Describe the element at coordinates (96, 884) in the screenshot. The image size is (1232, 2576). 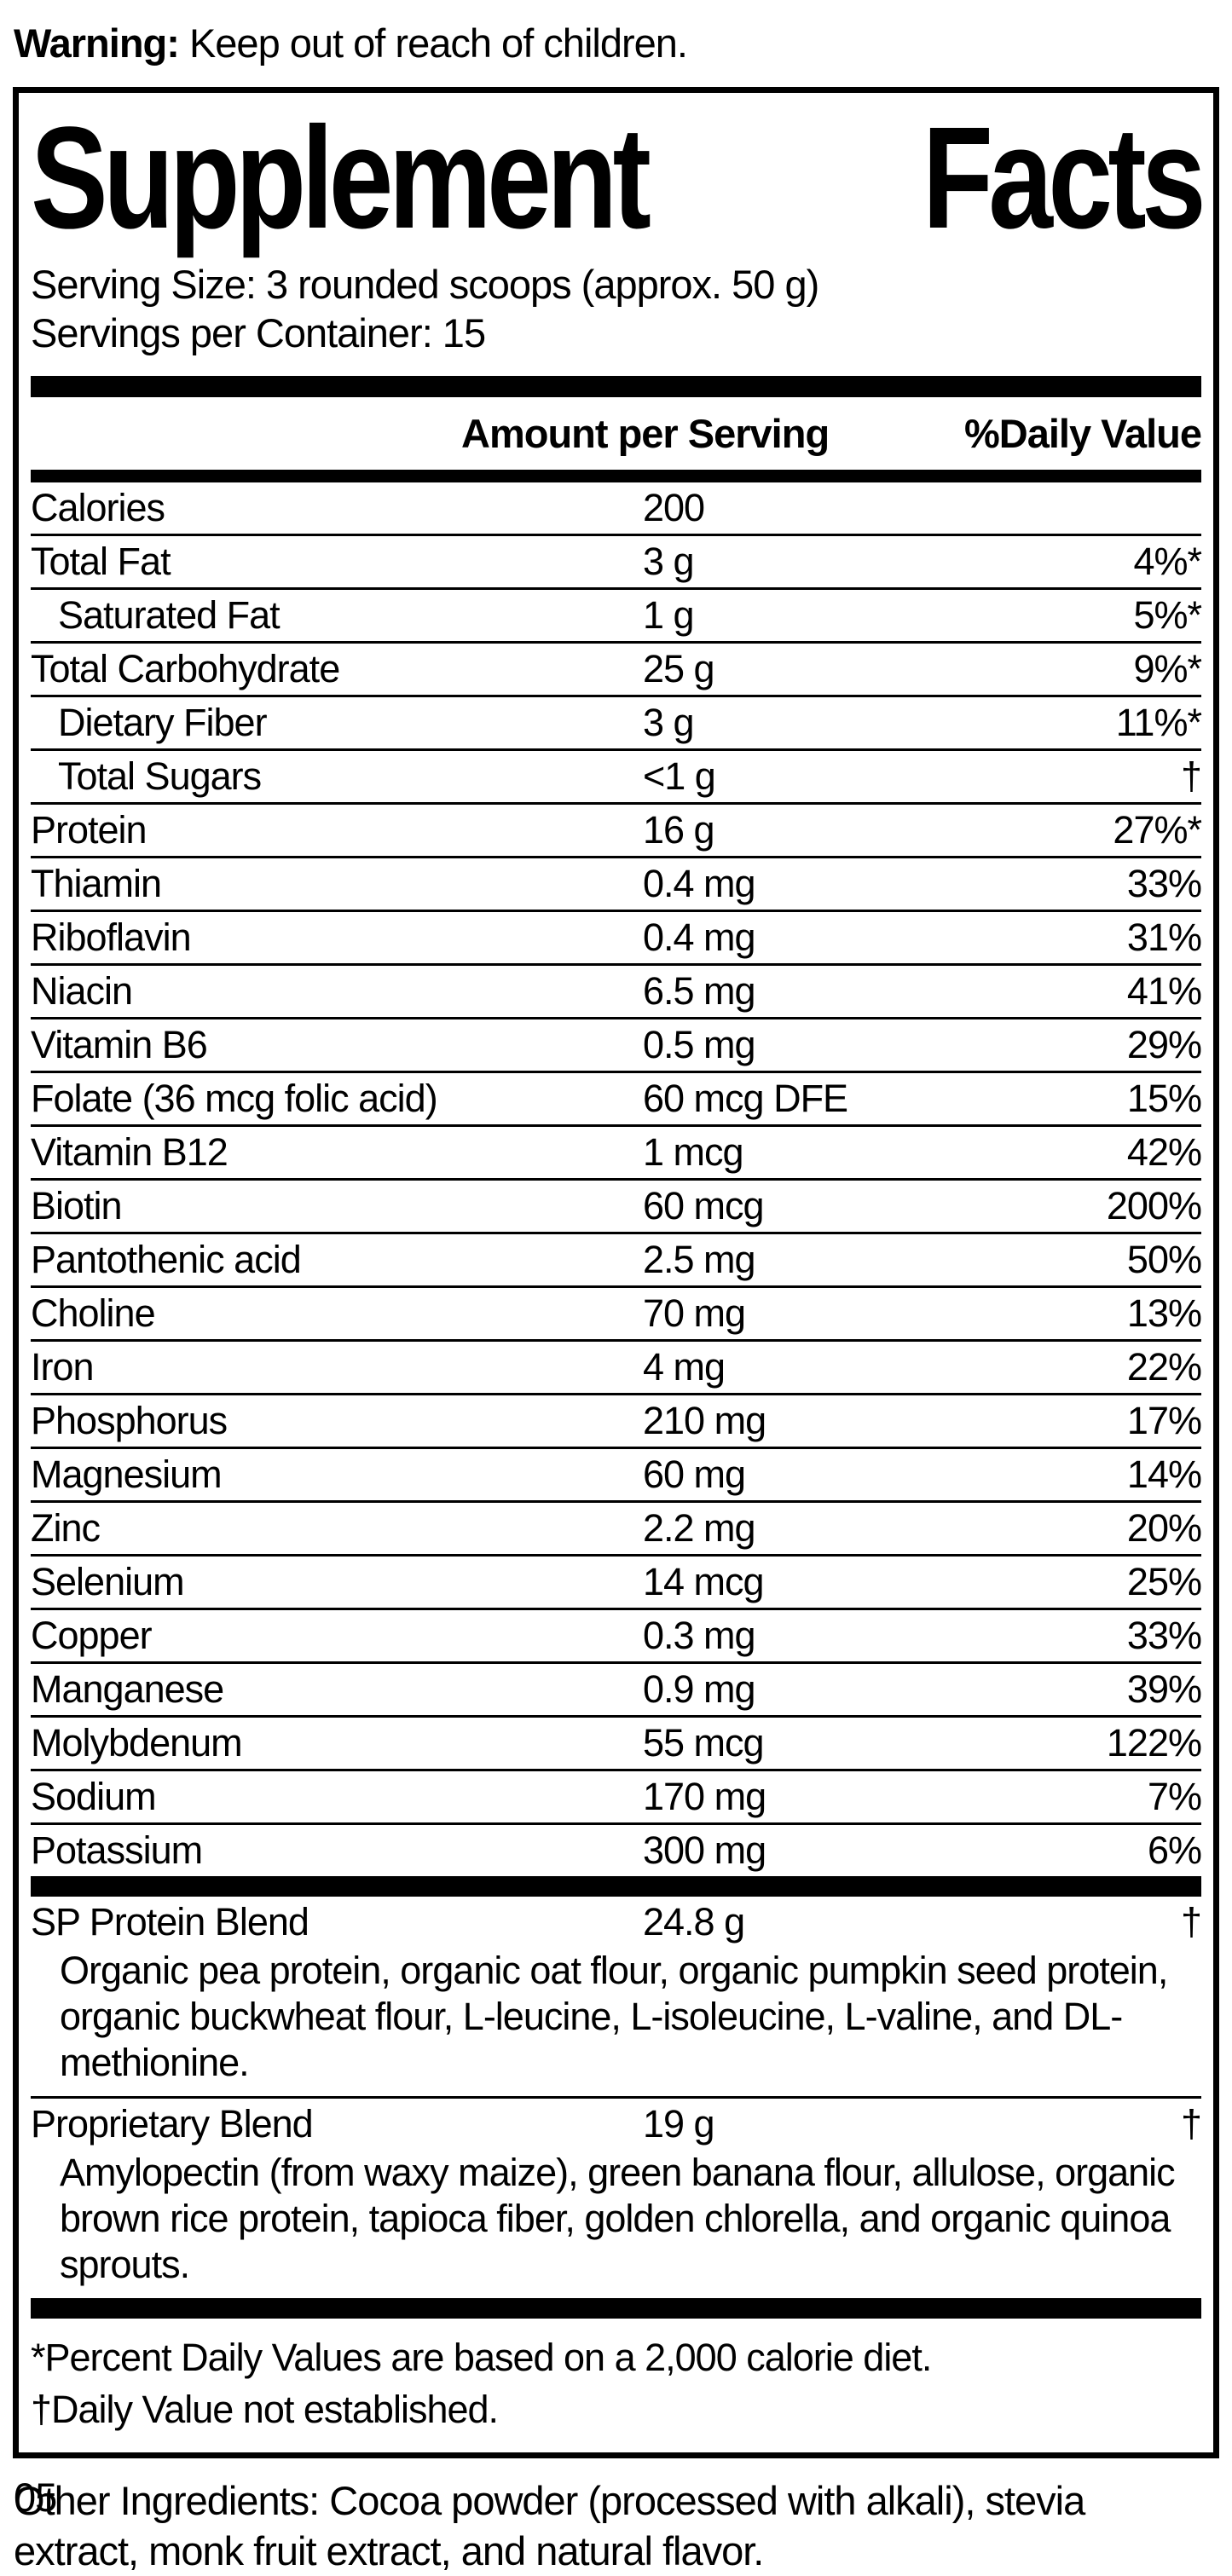
I see `nutrient-label: Thiamin` at that location.